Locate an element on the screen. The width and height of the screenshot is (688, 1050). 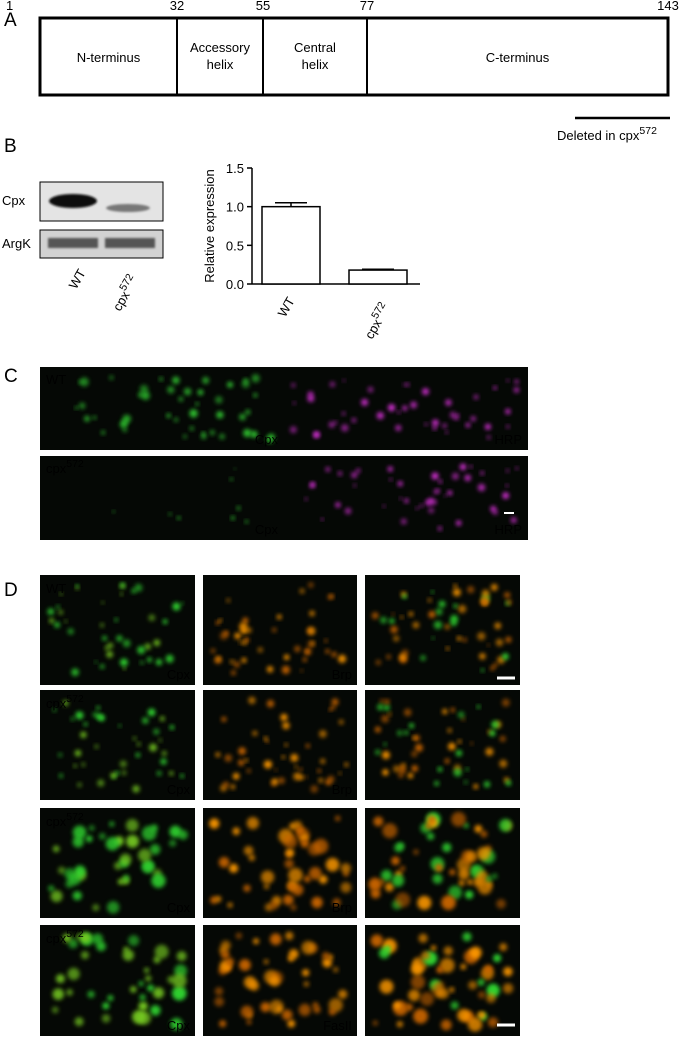
stain-label: HRP is located at coordinates (508, 529).